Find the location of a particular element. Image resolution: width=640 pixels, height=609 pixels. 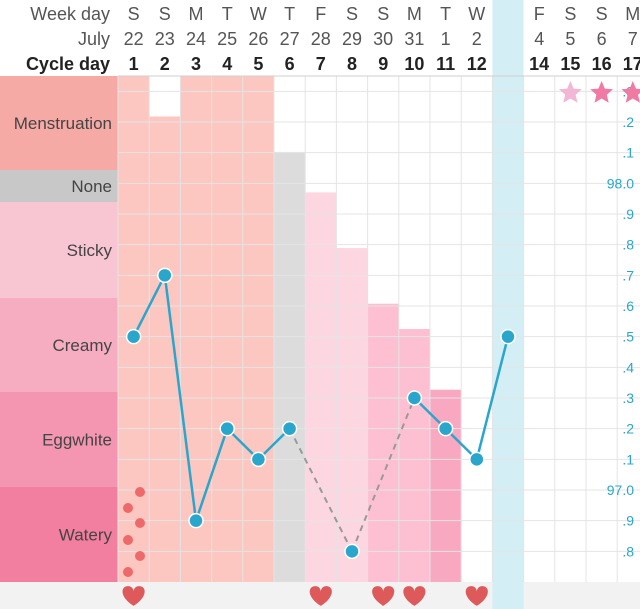

date-label: 31 is located at coordinates (414, 39).